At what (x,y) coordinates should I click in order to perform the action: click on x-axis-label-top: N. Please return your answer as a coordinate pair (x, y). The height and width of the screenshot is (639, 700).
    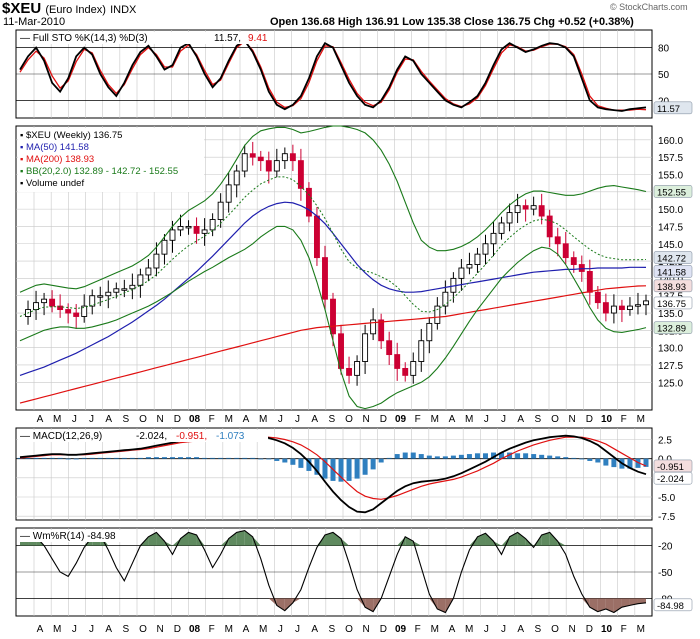
    Looking at the image, I should click on (366, 419).